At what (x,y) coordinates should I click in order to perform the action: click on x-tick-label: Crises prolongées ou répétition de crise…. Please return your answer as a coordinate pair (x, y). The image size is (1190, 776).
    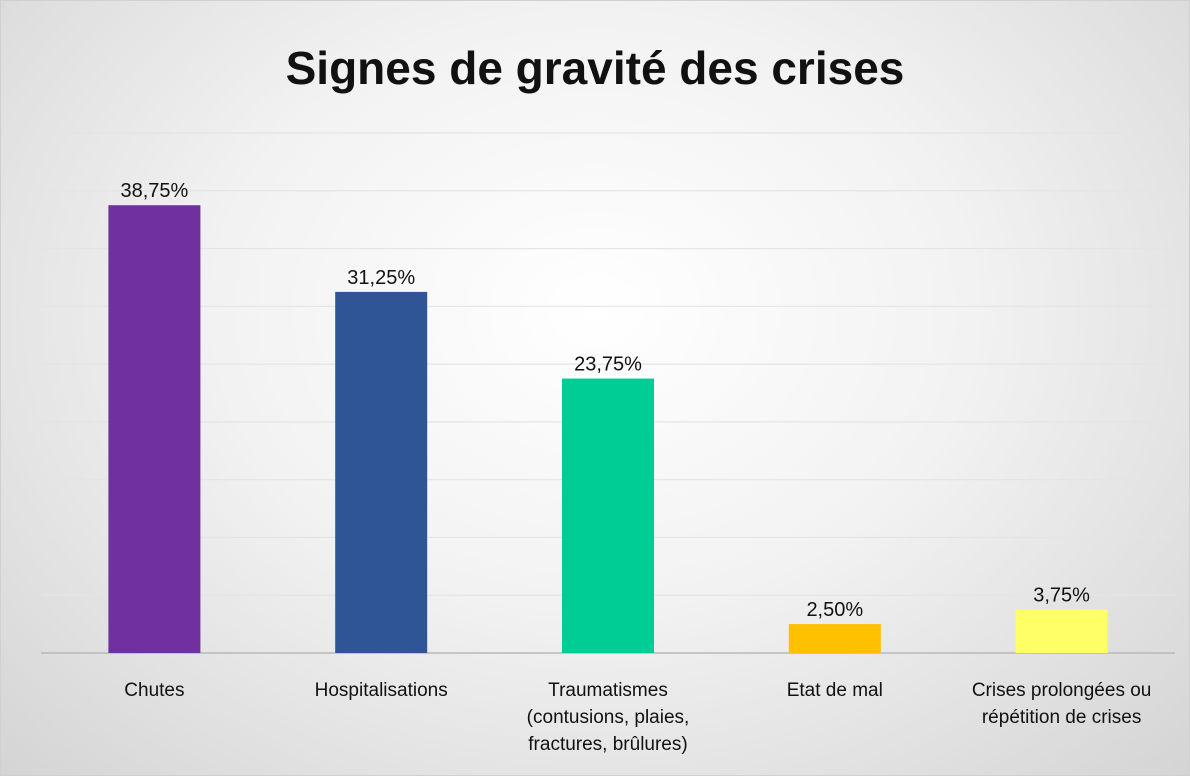
    Looking at the image, I should click on (1061, 704).